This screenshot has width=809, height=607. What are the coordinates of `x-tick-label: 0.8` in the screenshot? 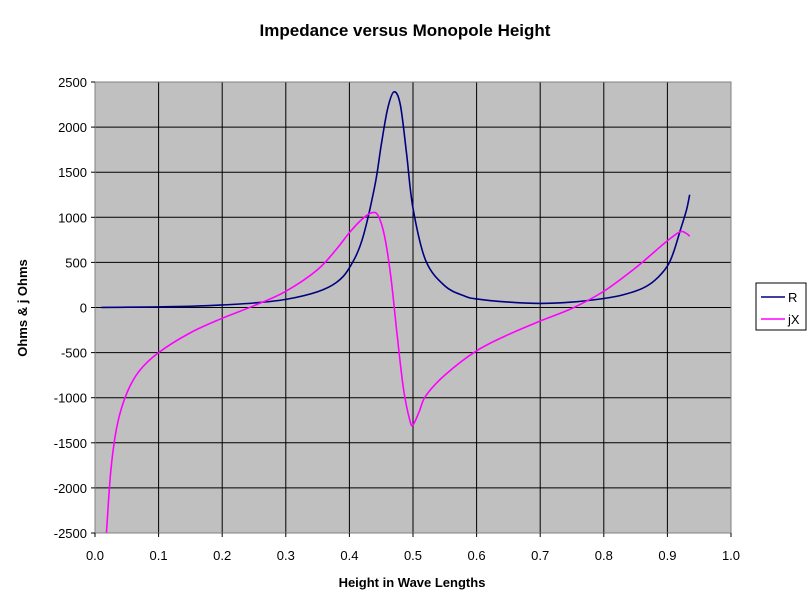 It's located at (604, 555).